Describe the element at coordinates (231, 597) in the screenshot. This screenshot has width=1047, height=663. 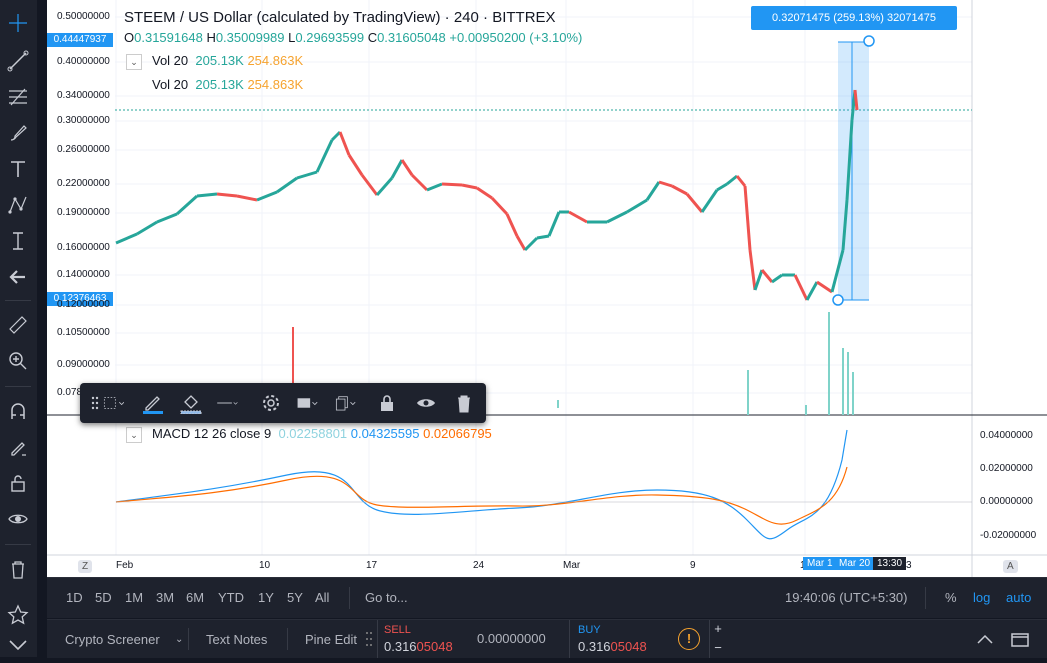
I see `range-ytd: YTD` at that location.